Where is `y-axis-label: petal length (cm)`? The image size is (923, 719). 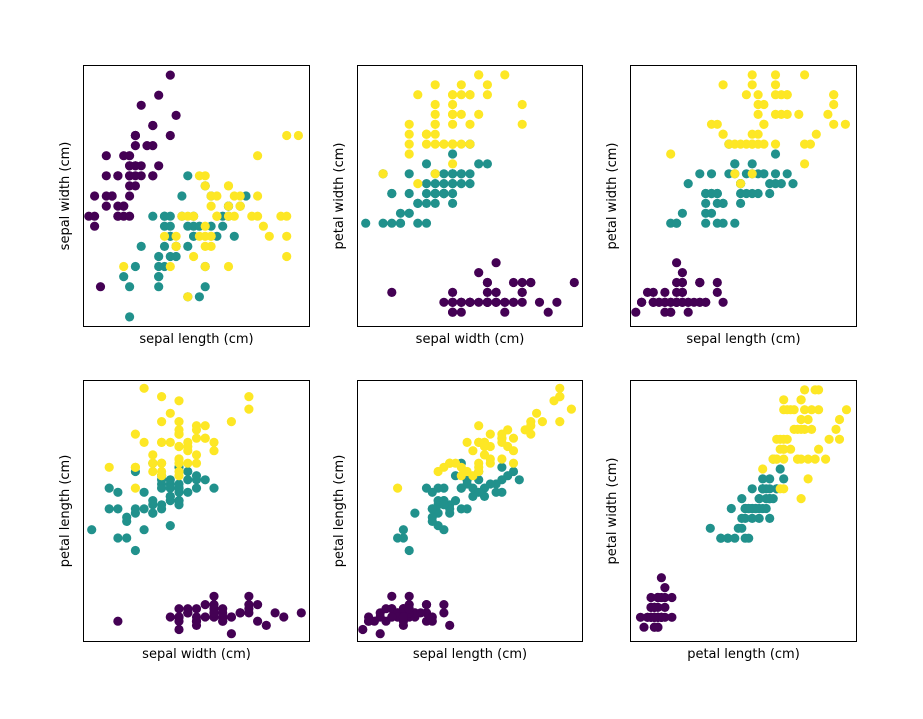 y-axis-label: petal length (cm) is located at coordinates (339, 511).